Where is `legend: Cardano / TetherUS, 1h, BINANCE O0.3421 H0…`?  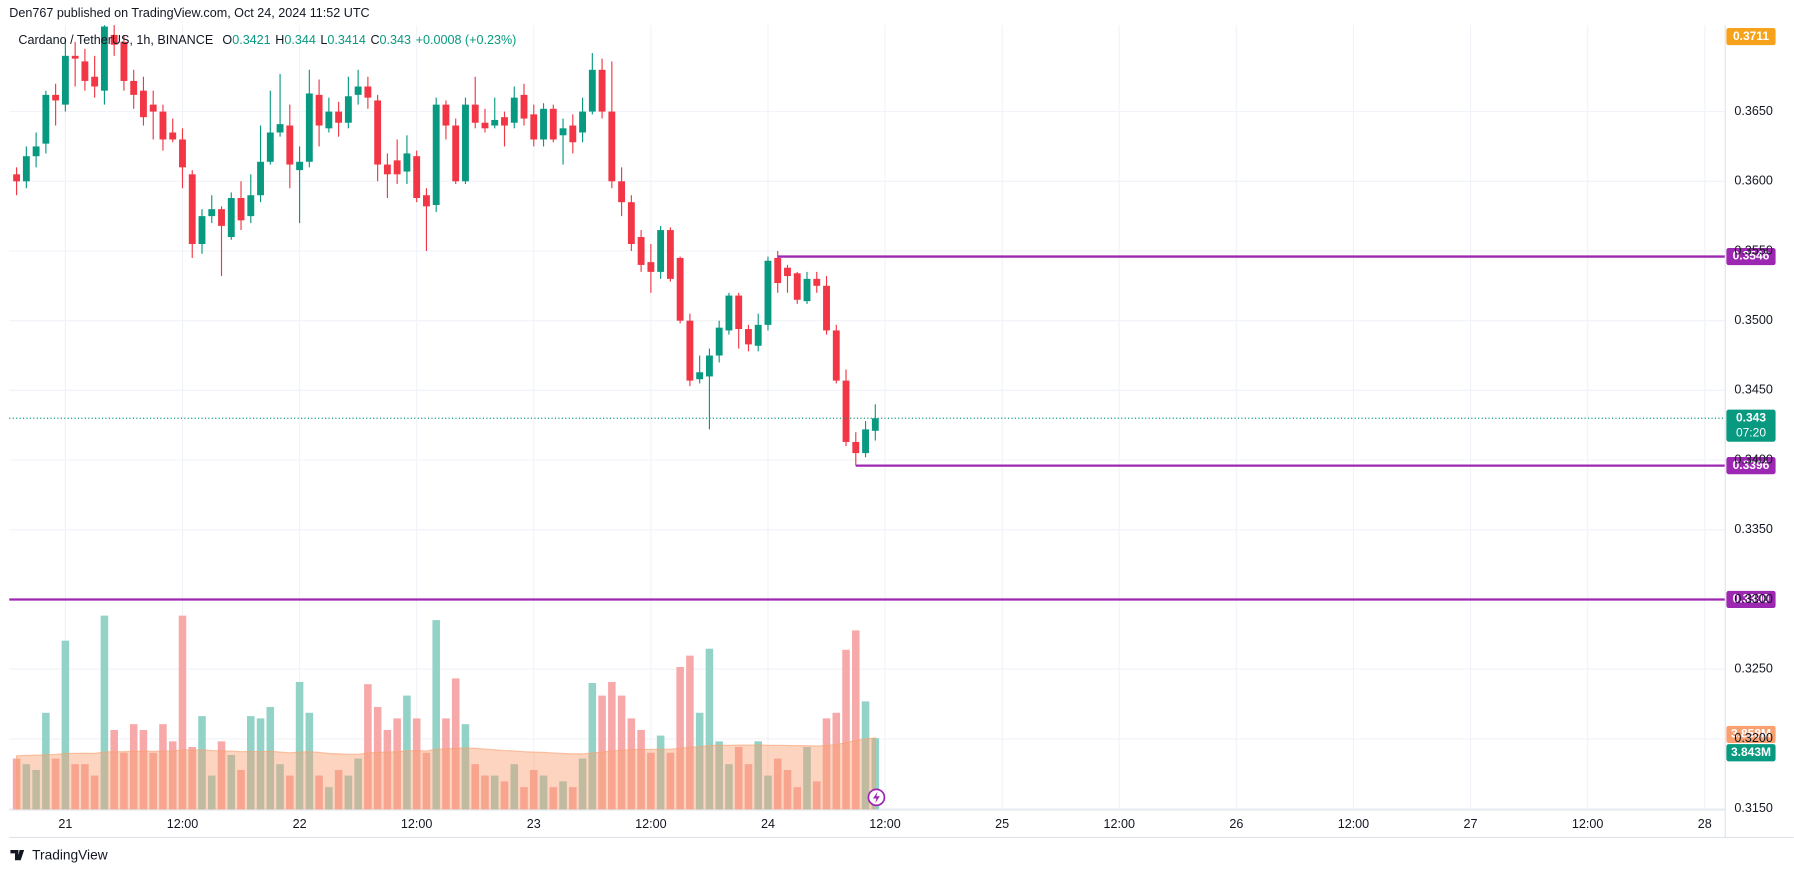 legend: Cardano / TetherUS, 1h, BINANCE O0.3421 H0… is located at coordinates (267, 41).